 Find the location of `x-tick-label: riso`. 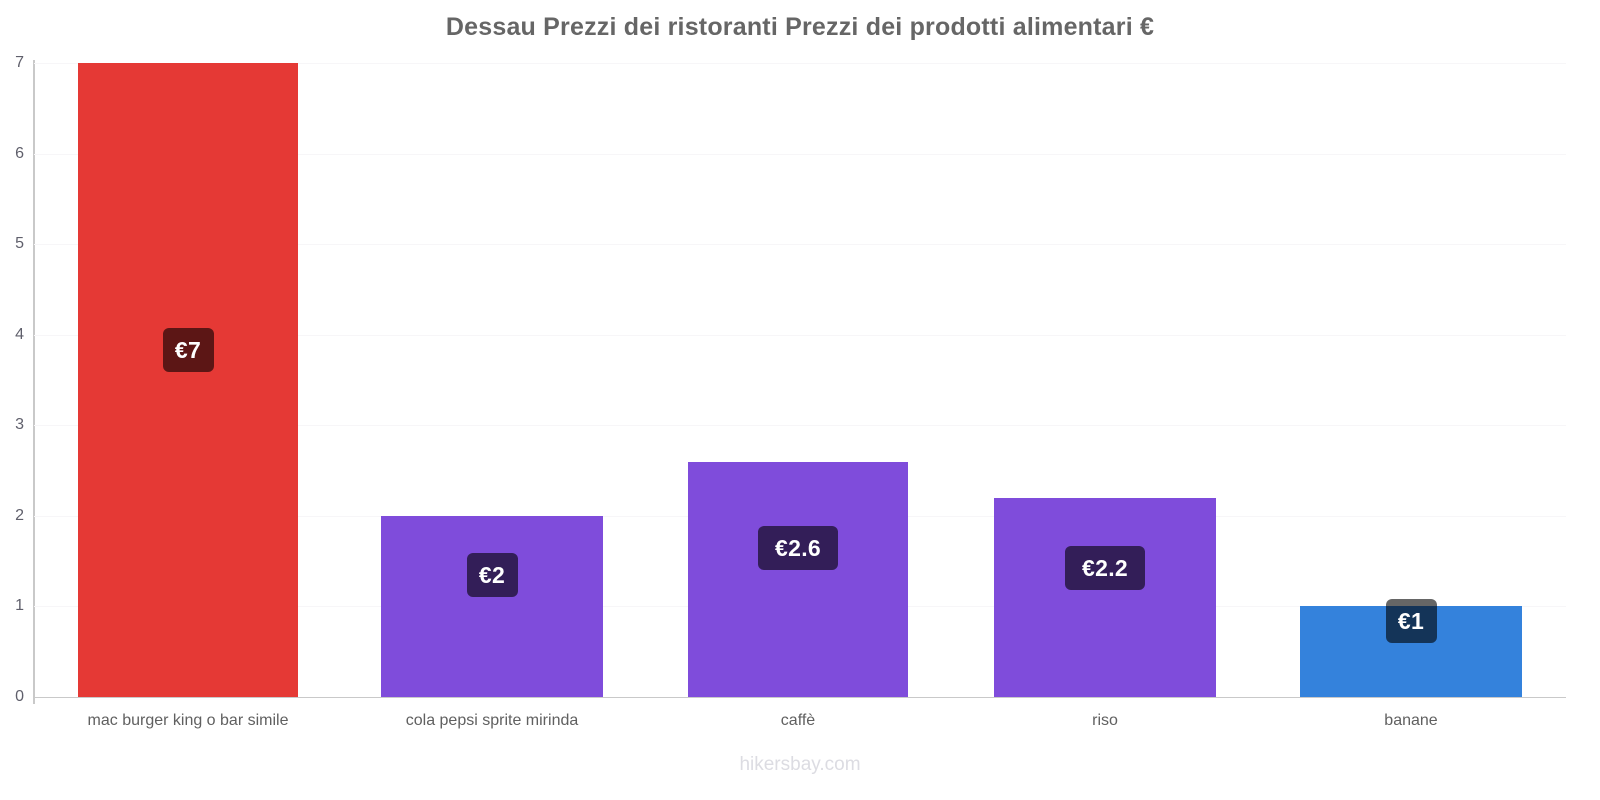

x-tick-label: riso is located at coordinates (1105, 720).